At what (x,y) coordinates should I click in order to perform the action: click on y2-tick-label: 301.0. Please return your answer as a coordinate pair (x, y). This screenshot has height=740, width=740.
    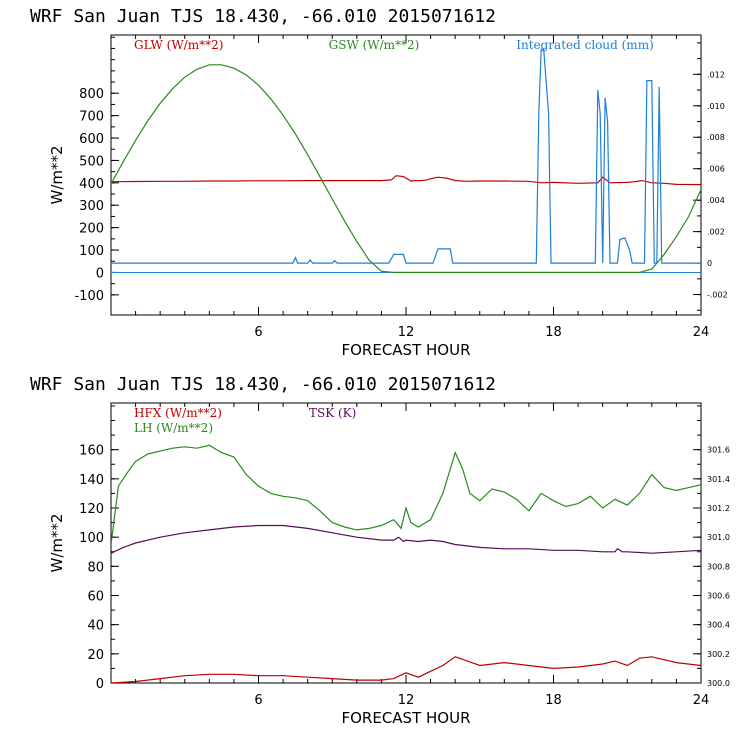
    Looking at the image, I should click on (718, 537).